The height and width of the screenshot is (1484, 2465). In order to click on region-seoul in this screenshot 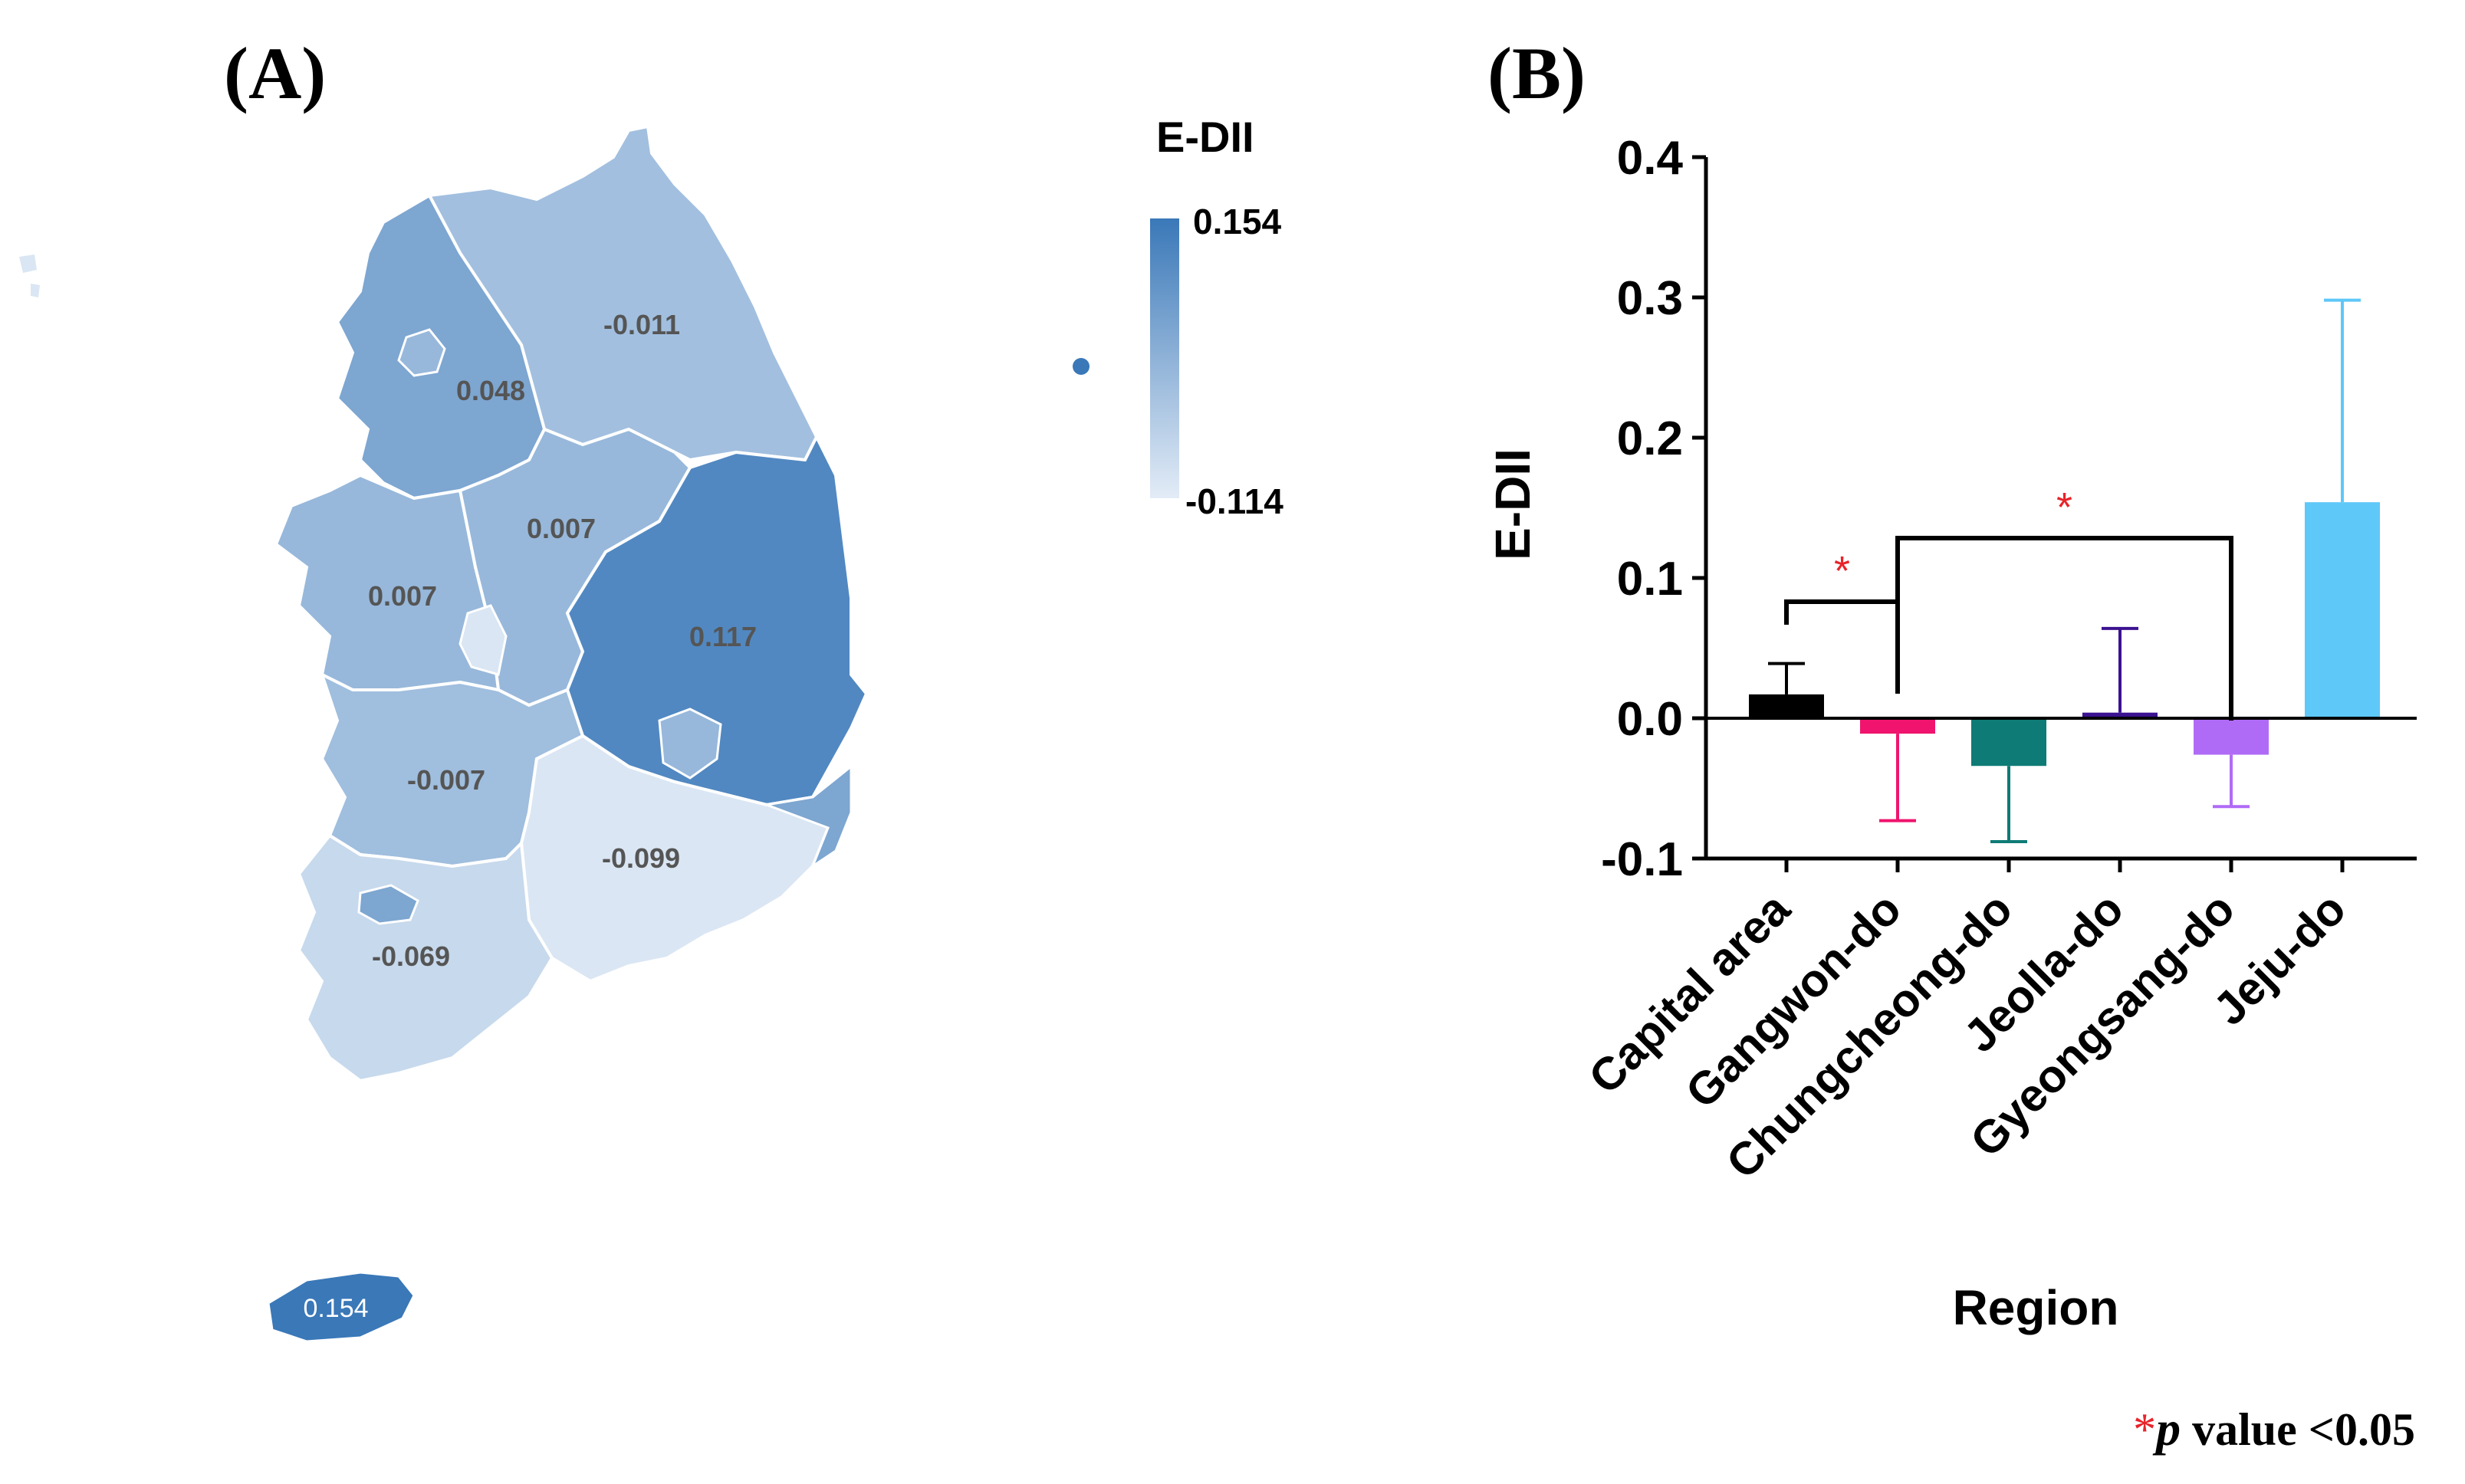, I will do `click(421, 352)`.